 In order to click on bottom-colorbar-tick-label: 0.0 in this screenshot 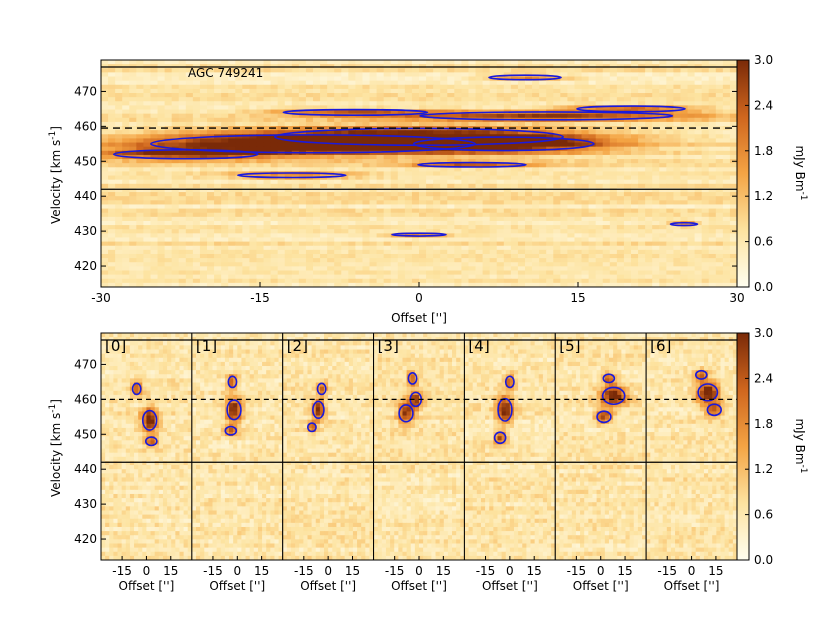, I will do `click(763, 560)`.